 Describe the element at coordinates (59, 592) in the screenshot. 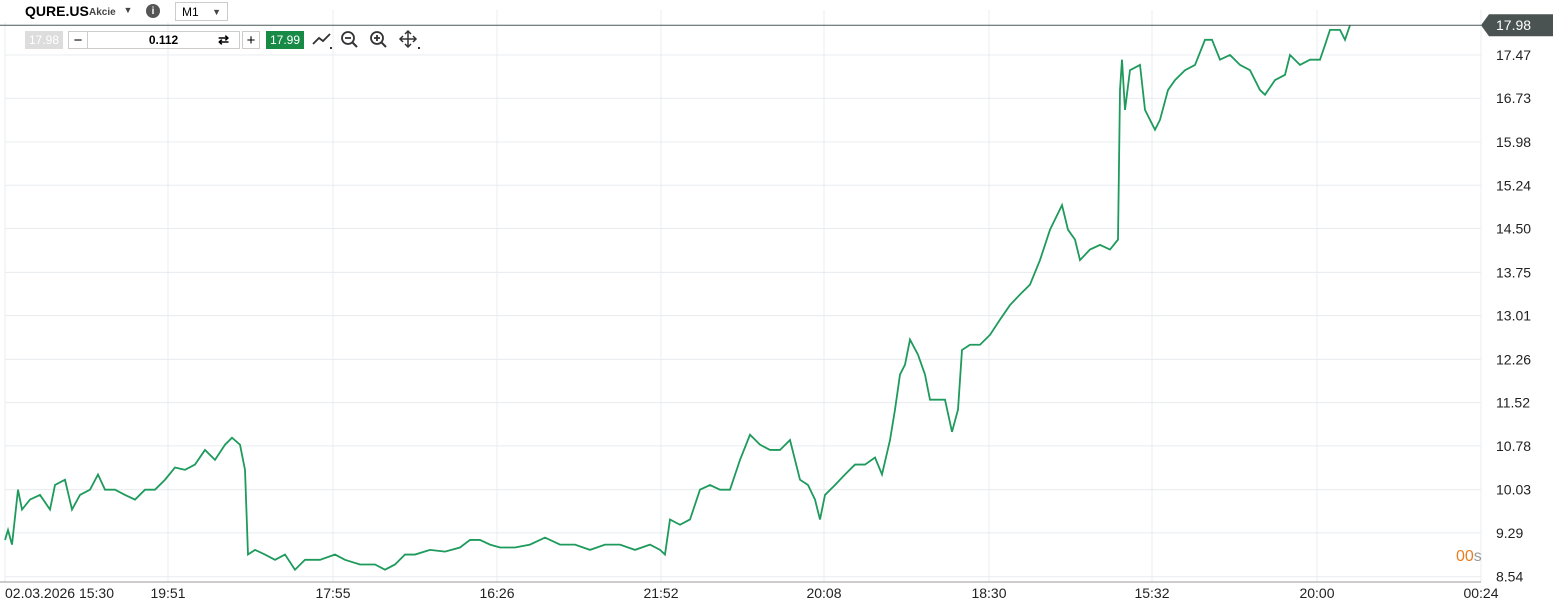

I see `x-tick-label: 02.03.2026 15:30` at that location.